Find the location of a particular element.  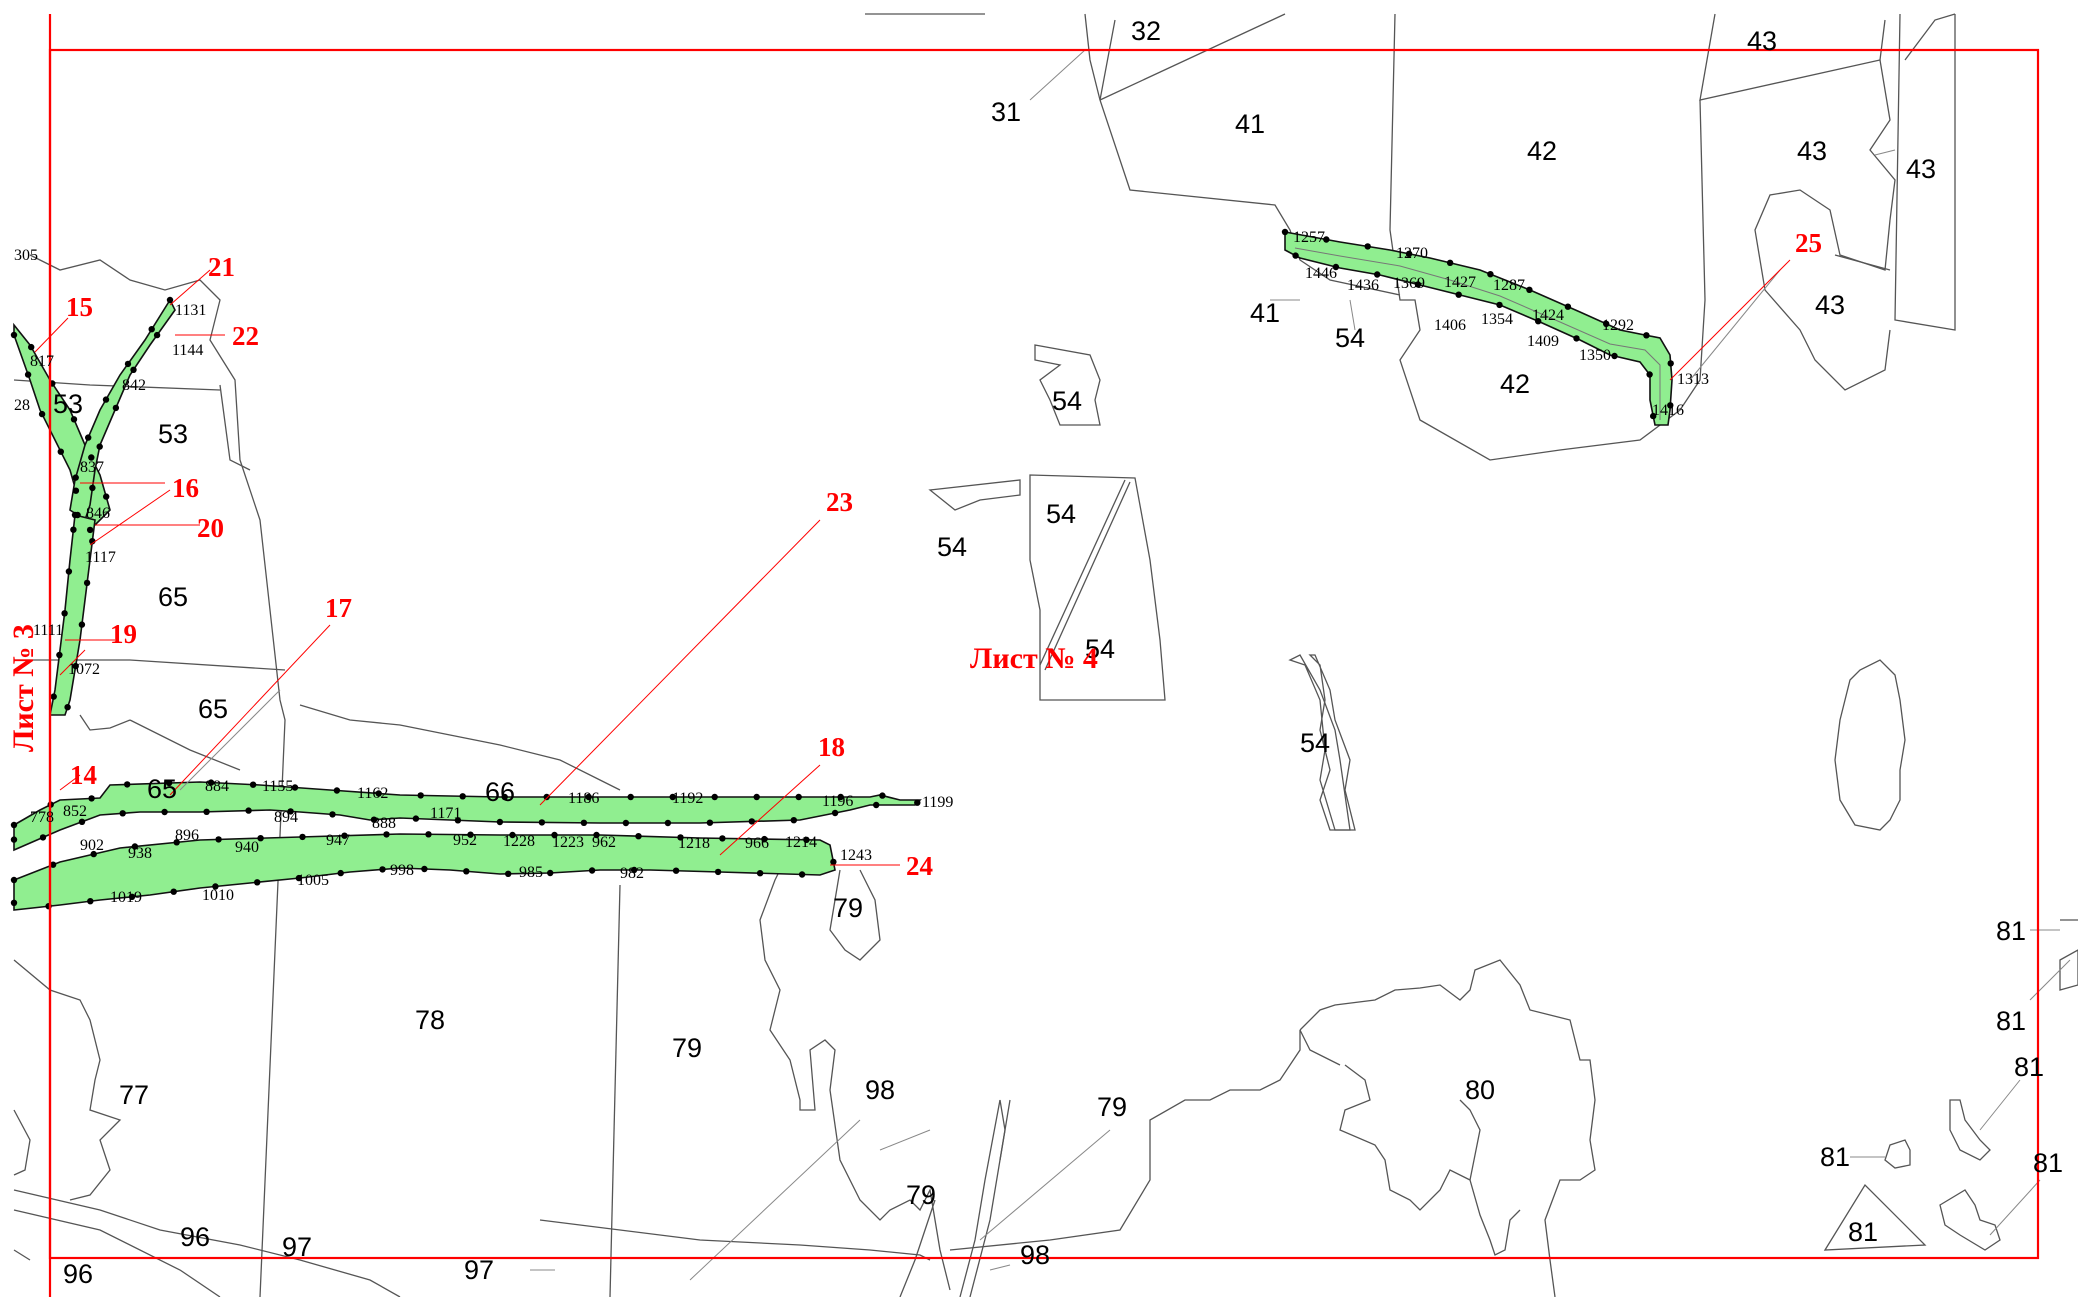

point-label: 985 is located at coordinates (531, 872).